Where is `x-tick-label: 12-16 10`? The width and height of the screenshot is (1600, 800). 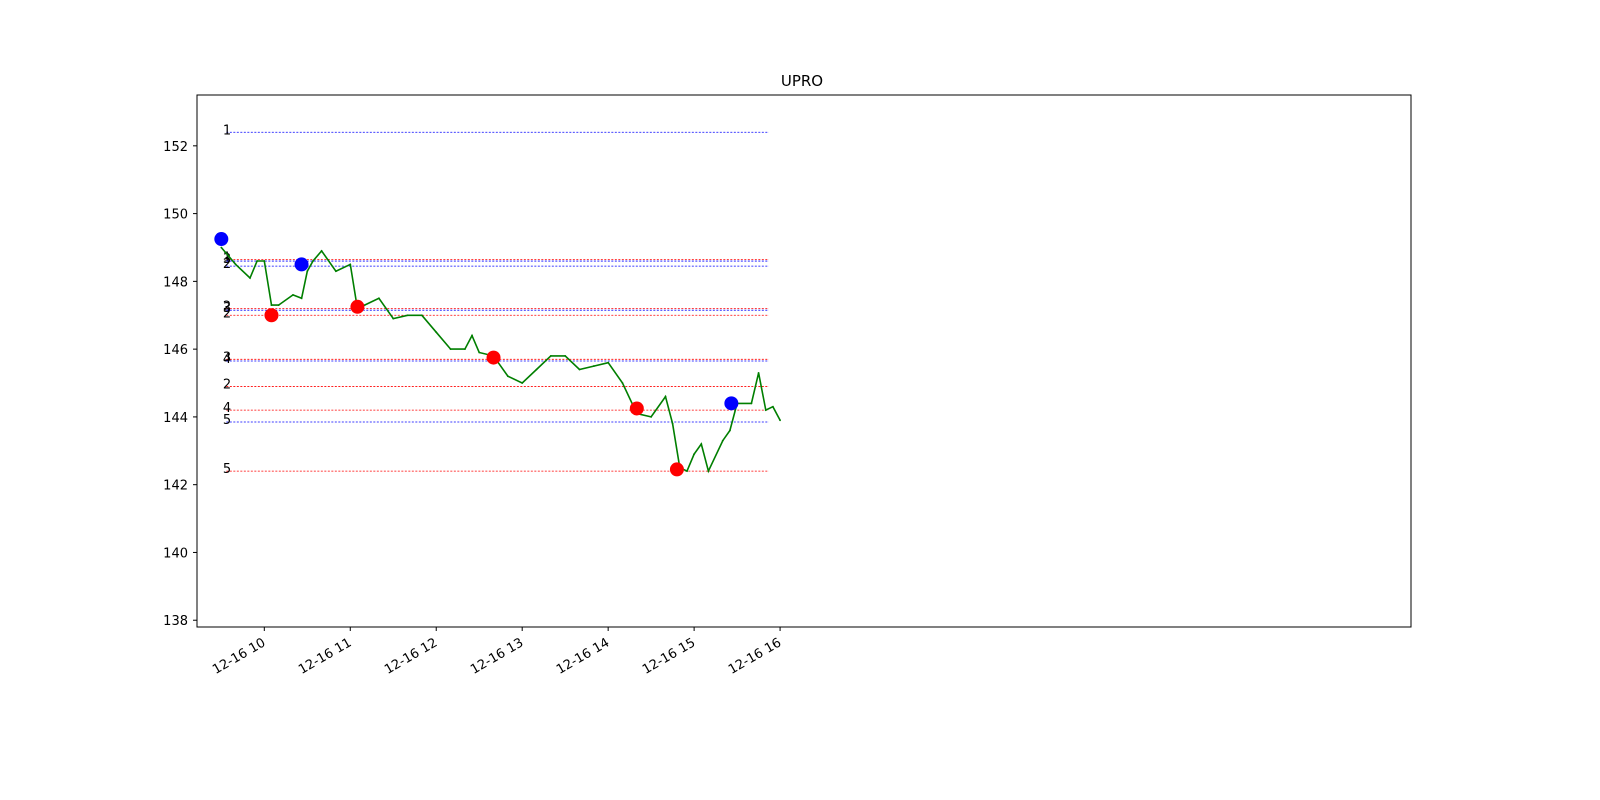 x-tick-label: 12-16 10 is located at coordinates (239, 656).